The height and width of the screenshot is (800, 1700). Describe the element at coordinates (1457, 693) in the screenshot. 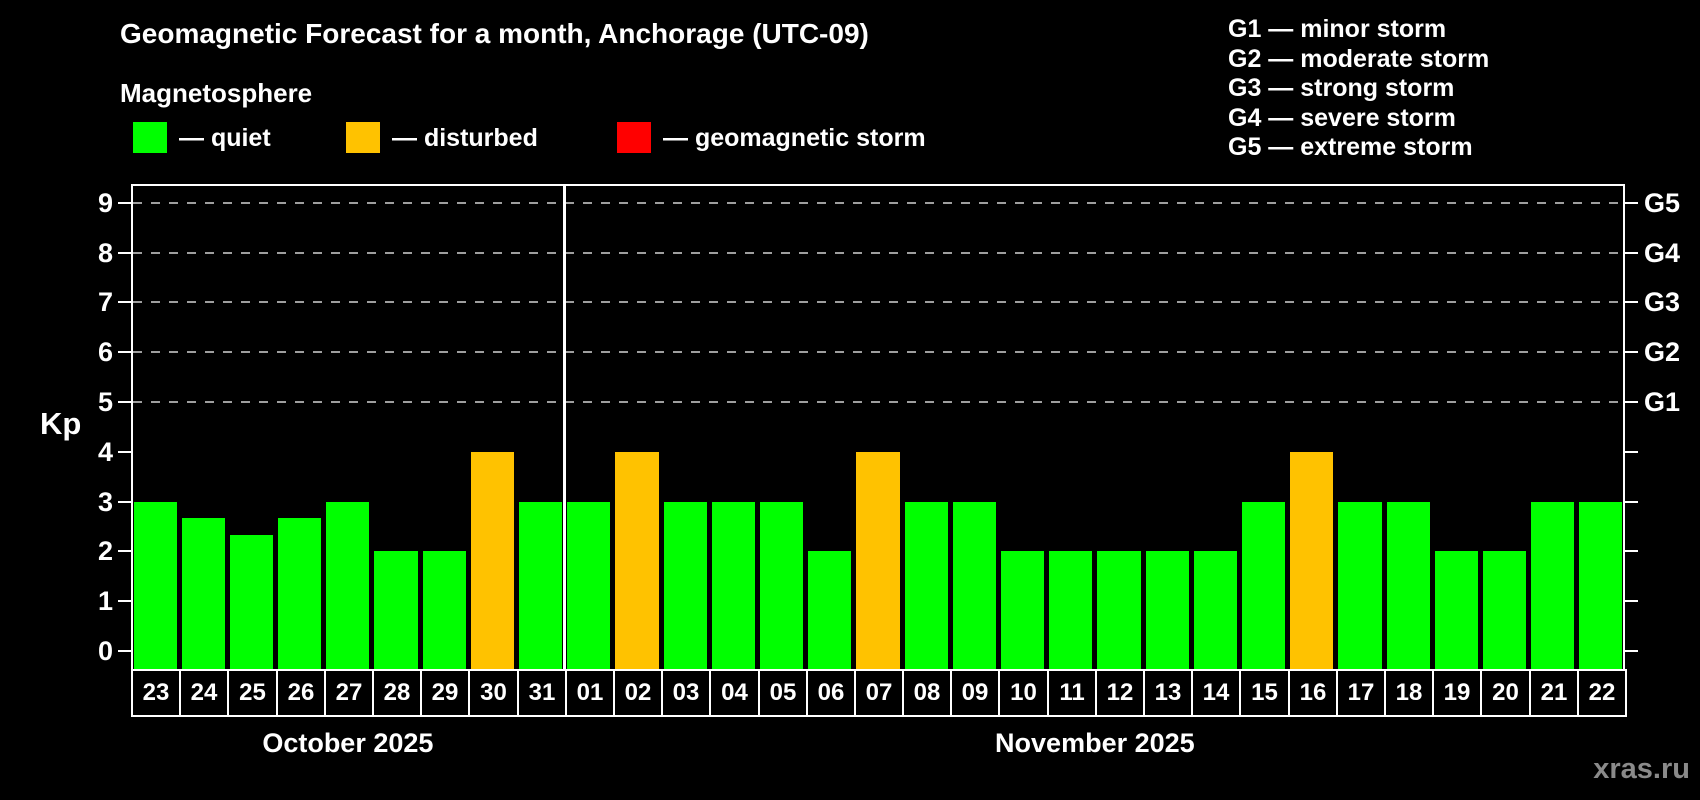

I see `date-cell: 19` at that location.